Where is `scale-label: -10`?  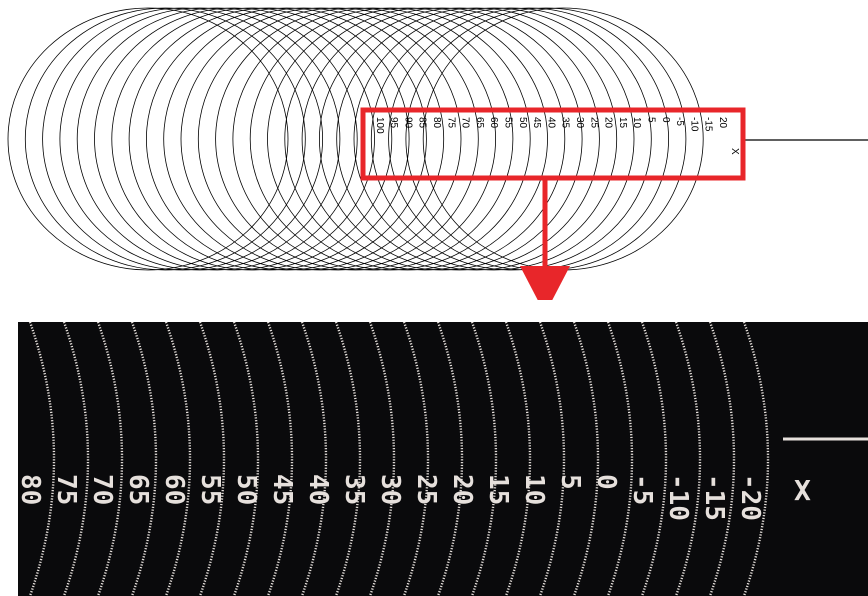 scale-label: -10 is located at coordinates (693, 124).